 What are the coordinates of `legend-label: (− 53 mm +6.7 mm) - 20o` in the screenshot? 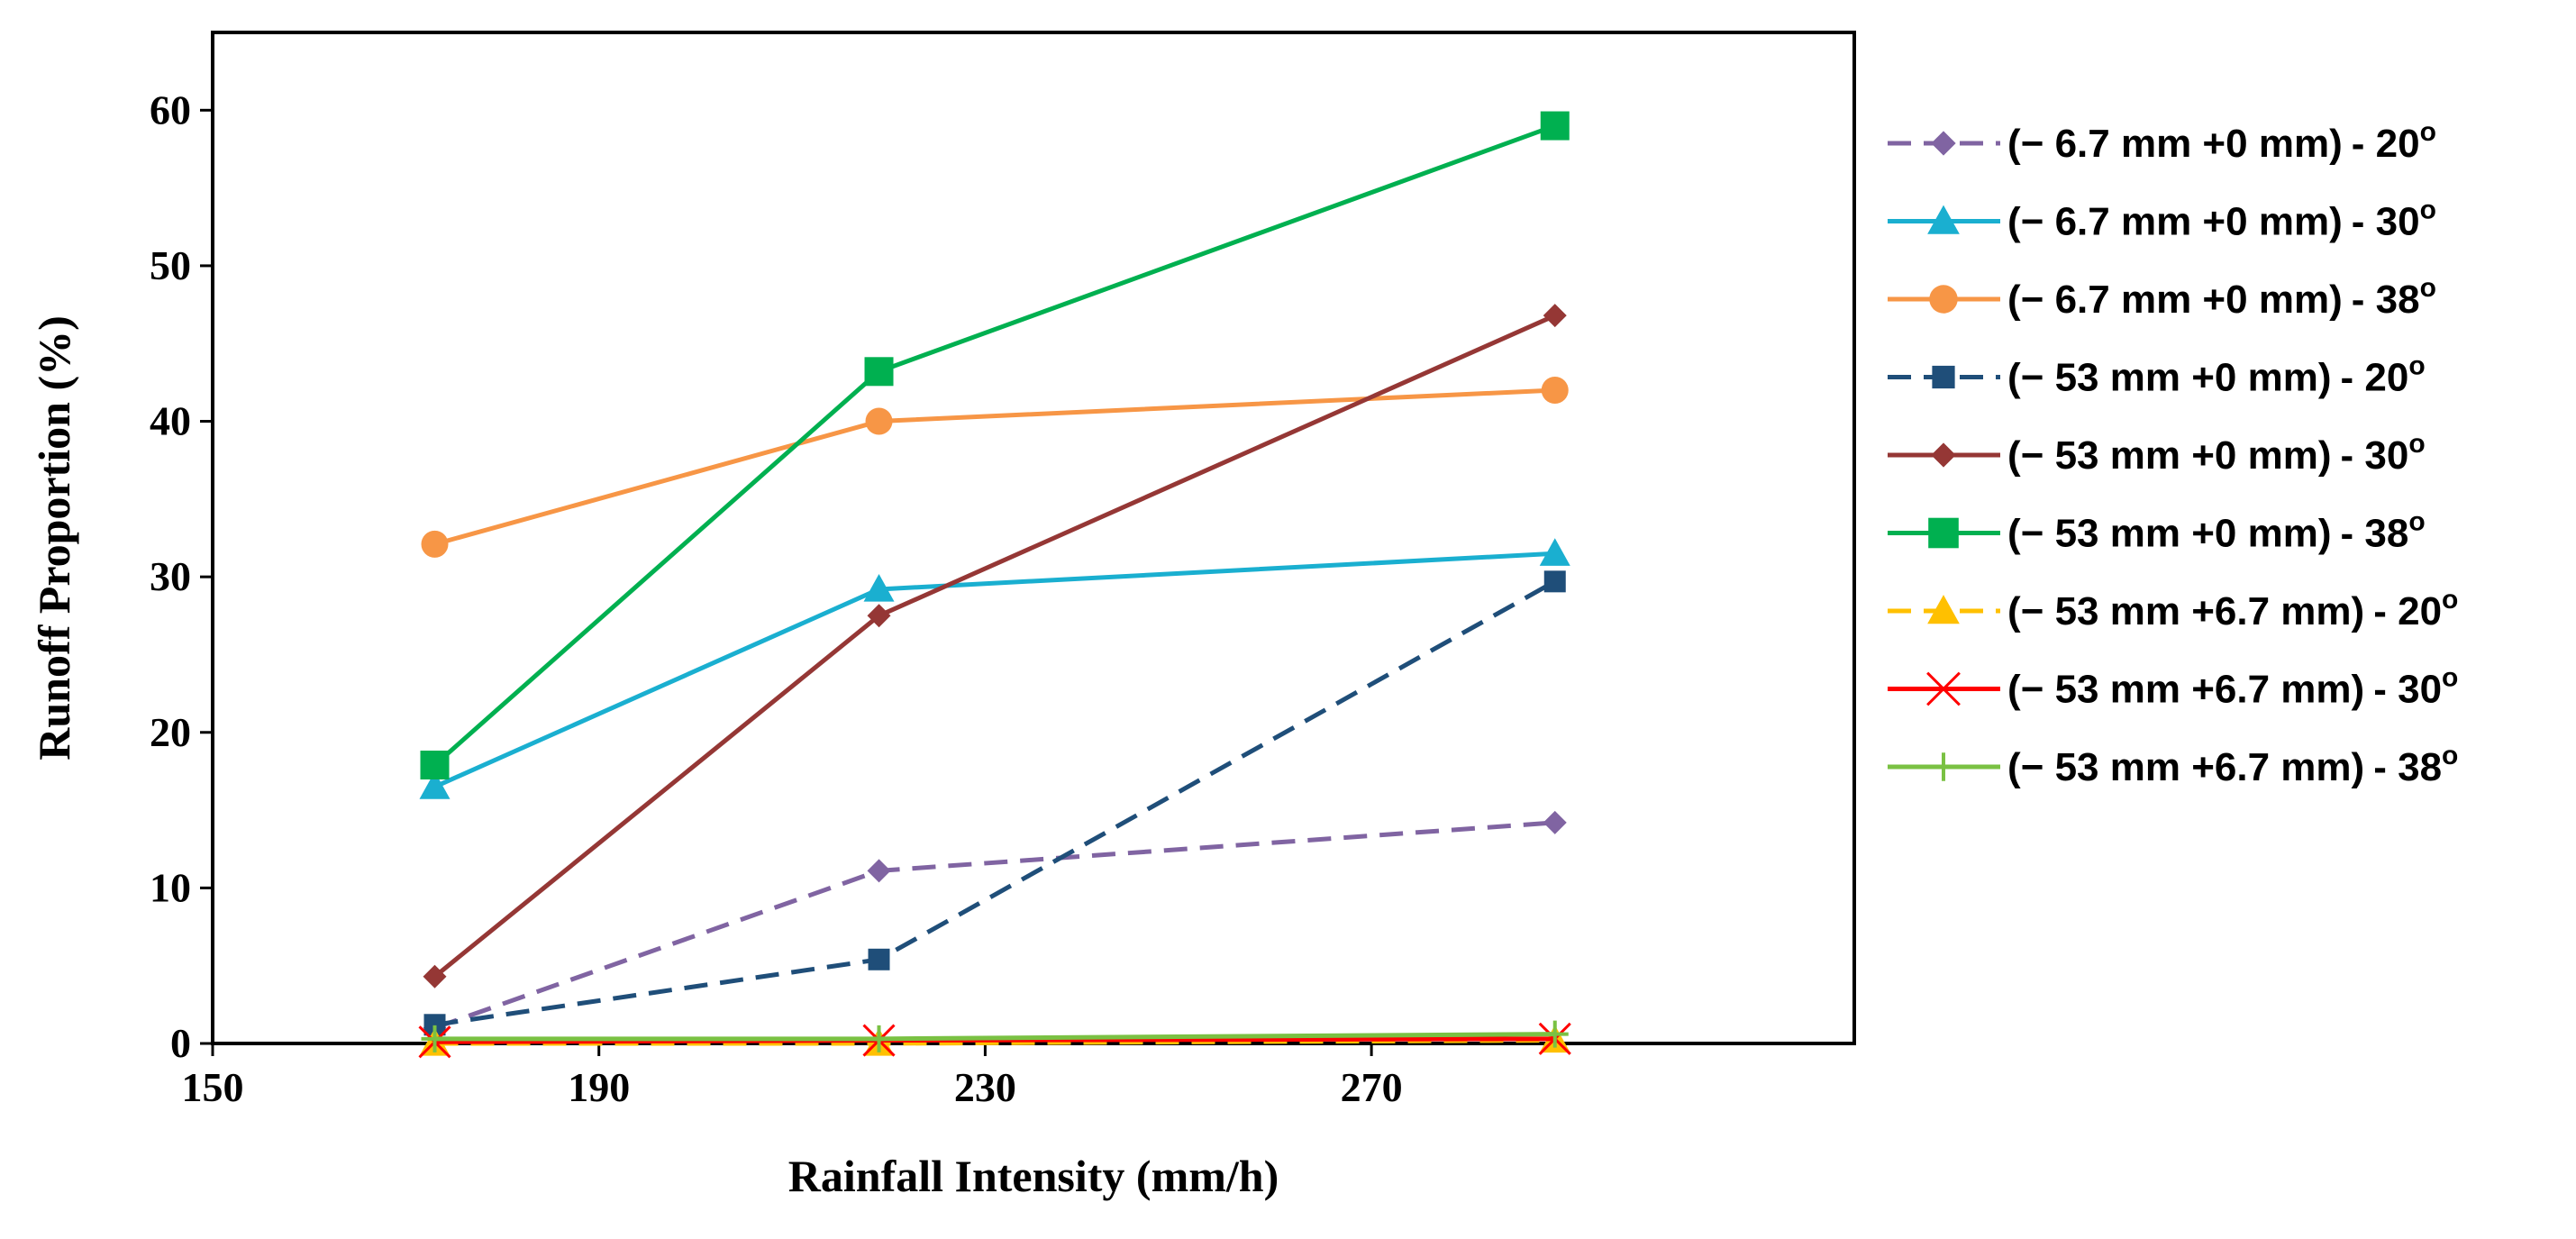 It's located at (2232, 609).